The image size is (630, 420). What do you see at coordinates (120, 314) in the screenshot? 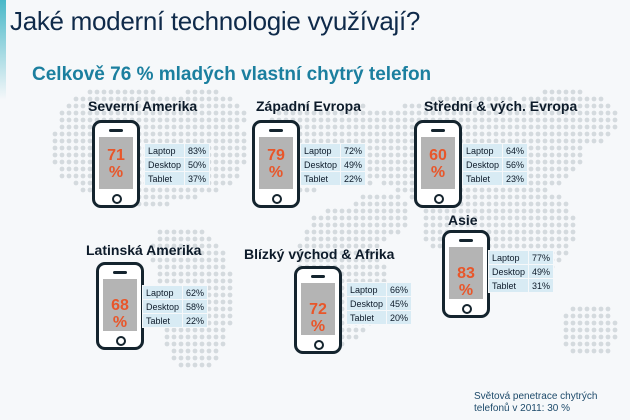
I see `smartphone-percentage: 68 %` at bounding box center [120, 314].